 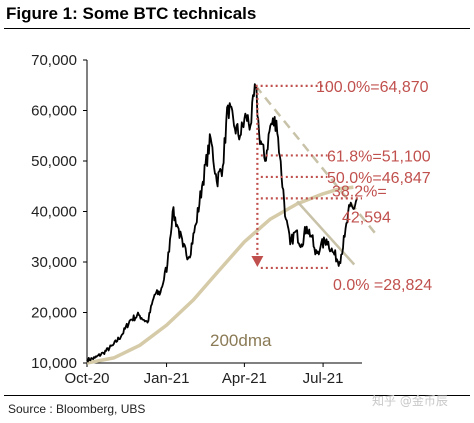 What do you see at coordinates (379, 156) in the screenshot?
I see `fib-level-label: 61.8%=51,100` at bounding box center [379, 156].